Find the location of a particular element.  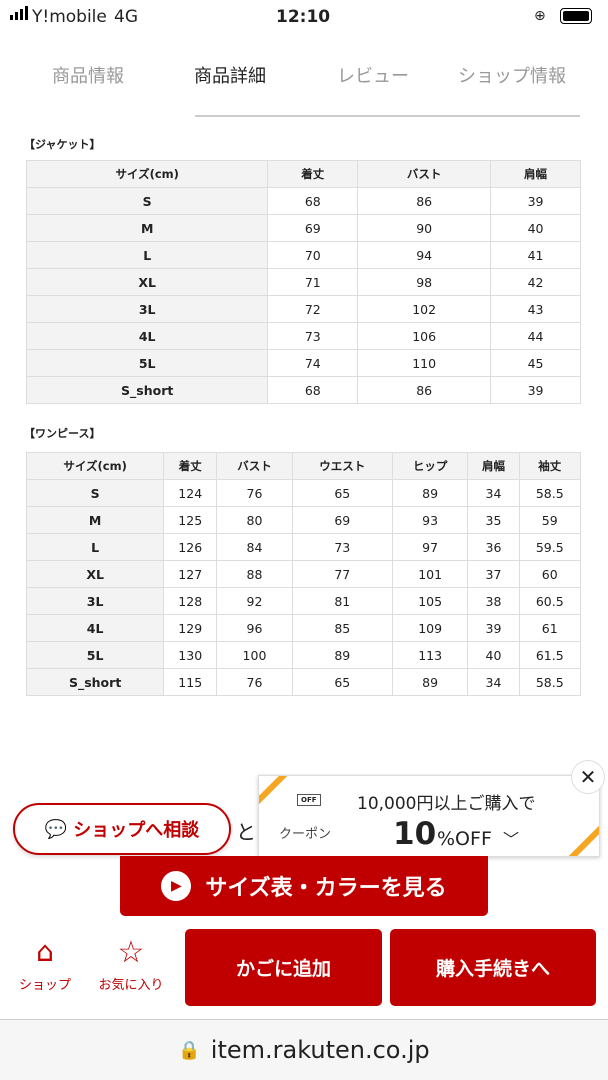

table-row: L 126 84 73 97 36 59.5 is located at coordinates (303, 547).